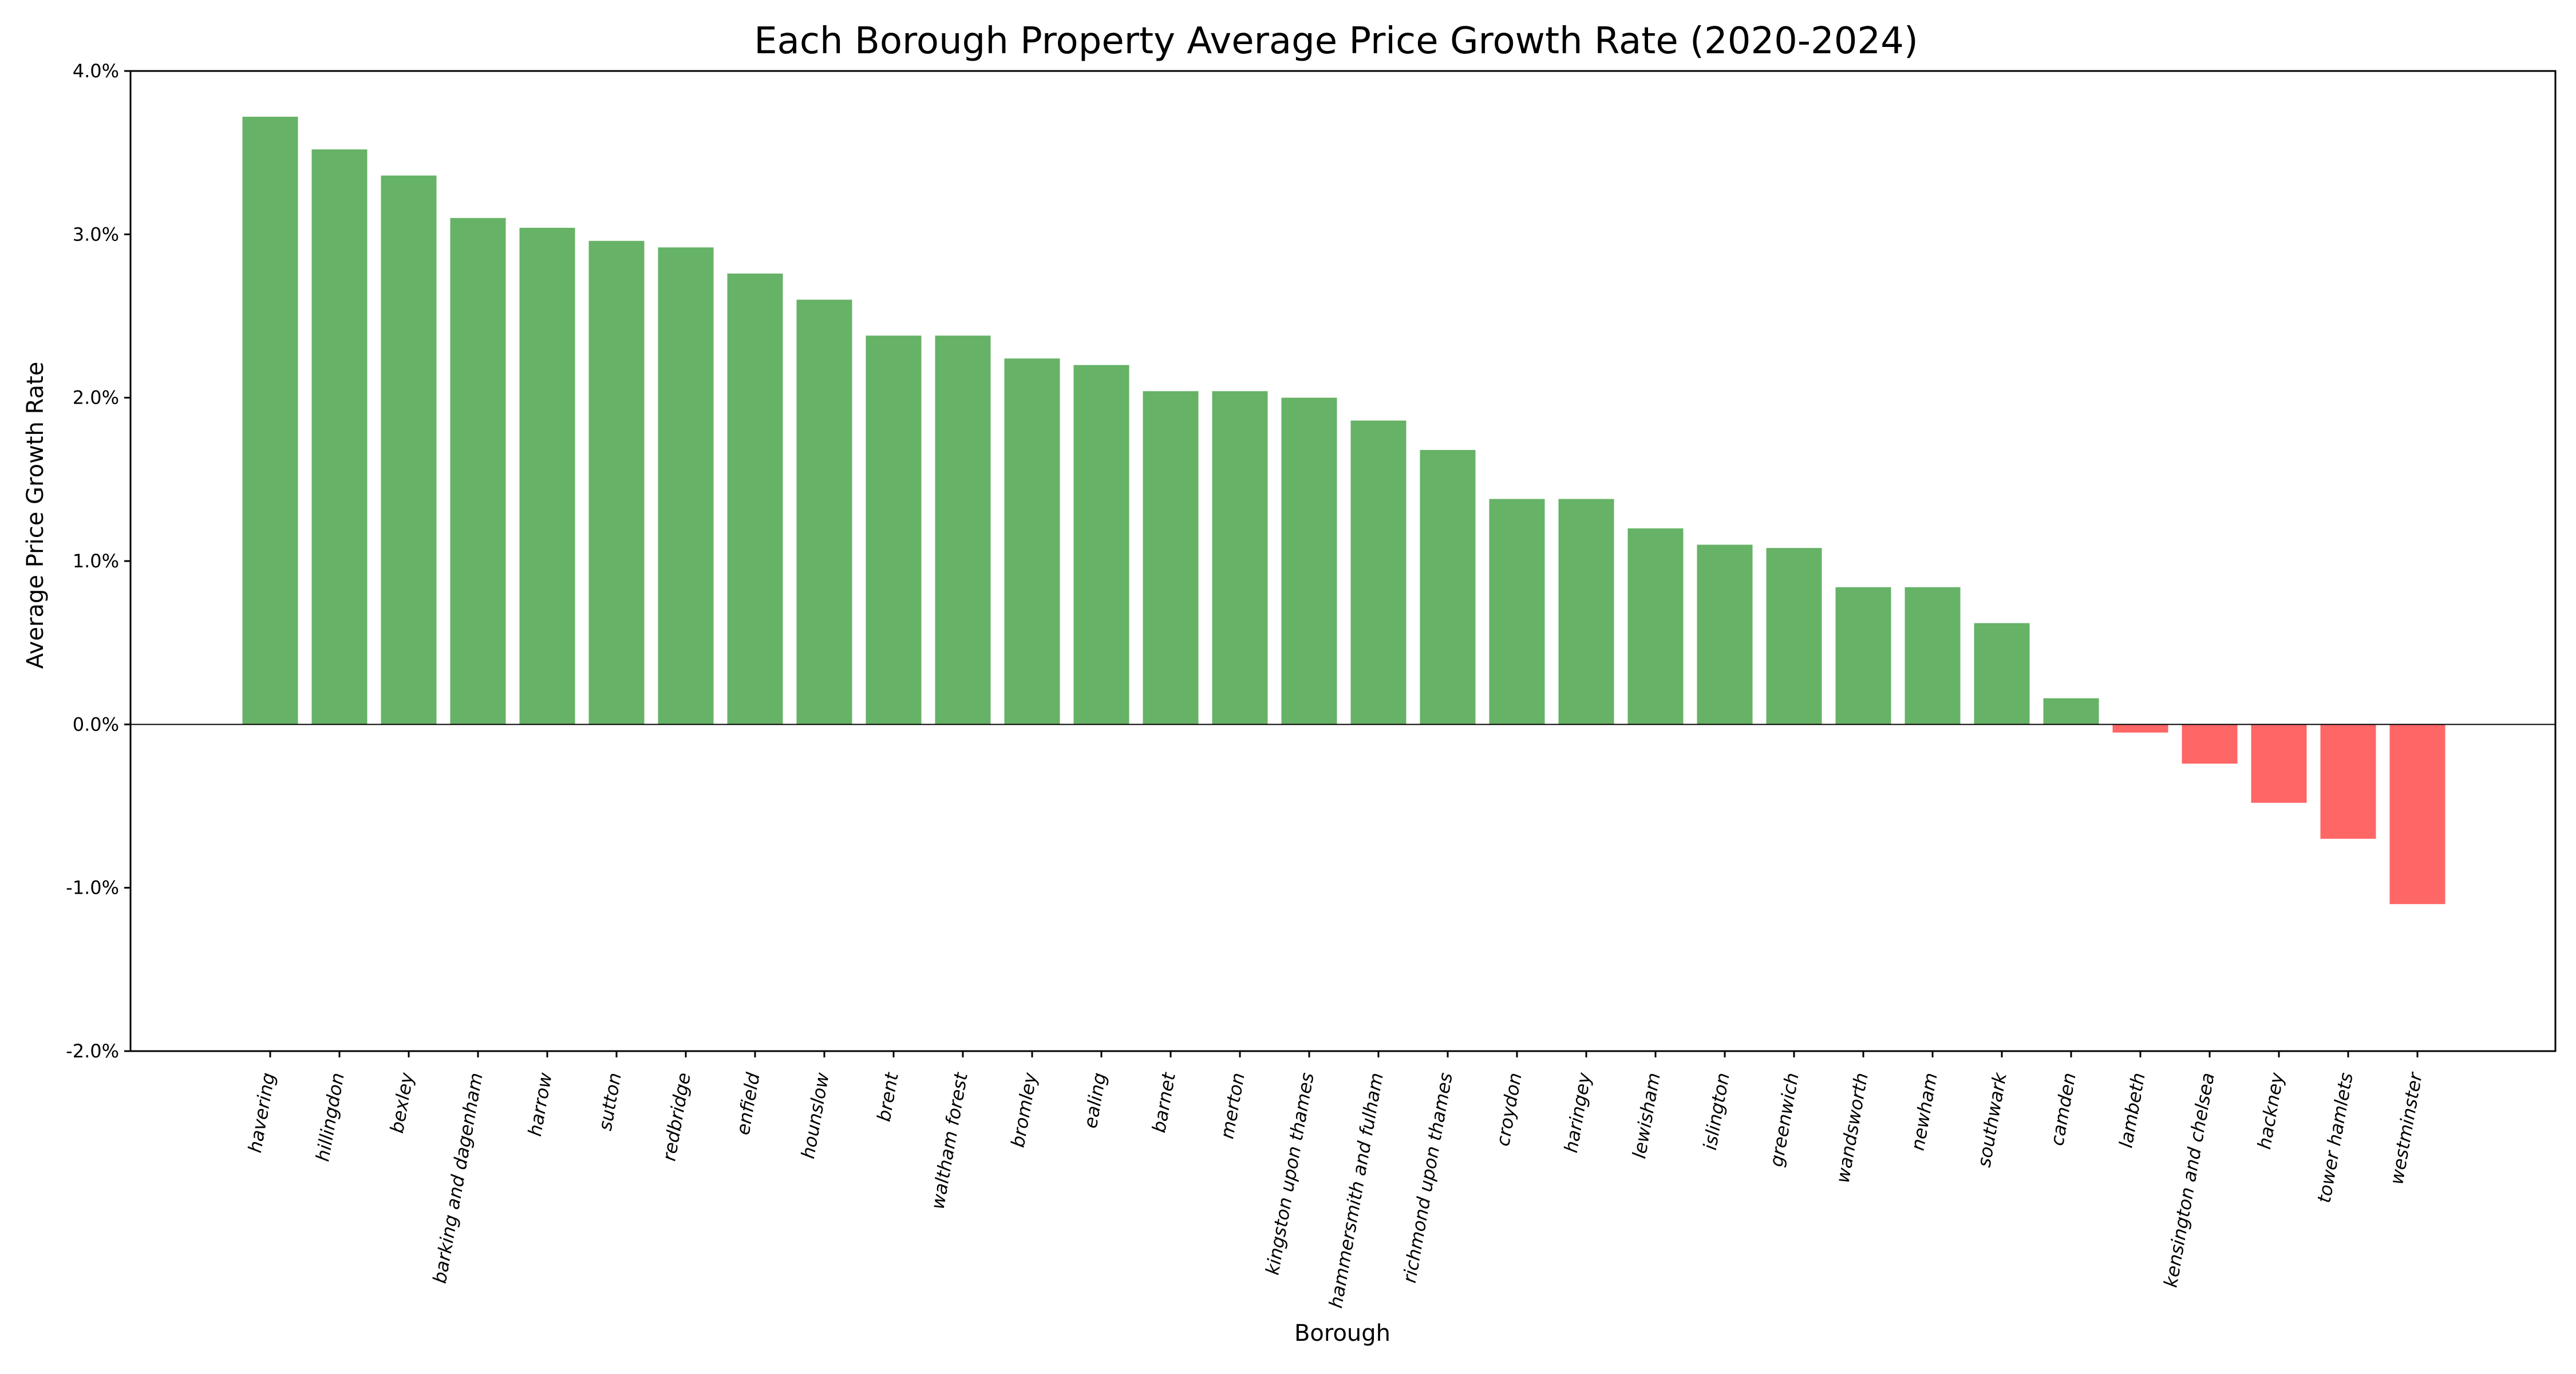  What do you see at coordinates (1586, 612) in the screenshot?
I see `bar-haringey` at bounding box center [1586, 612].